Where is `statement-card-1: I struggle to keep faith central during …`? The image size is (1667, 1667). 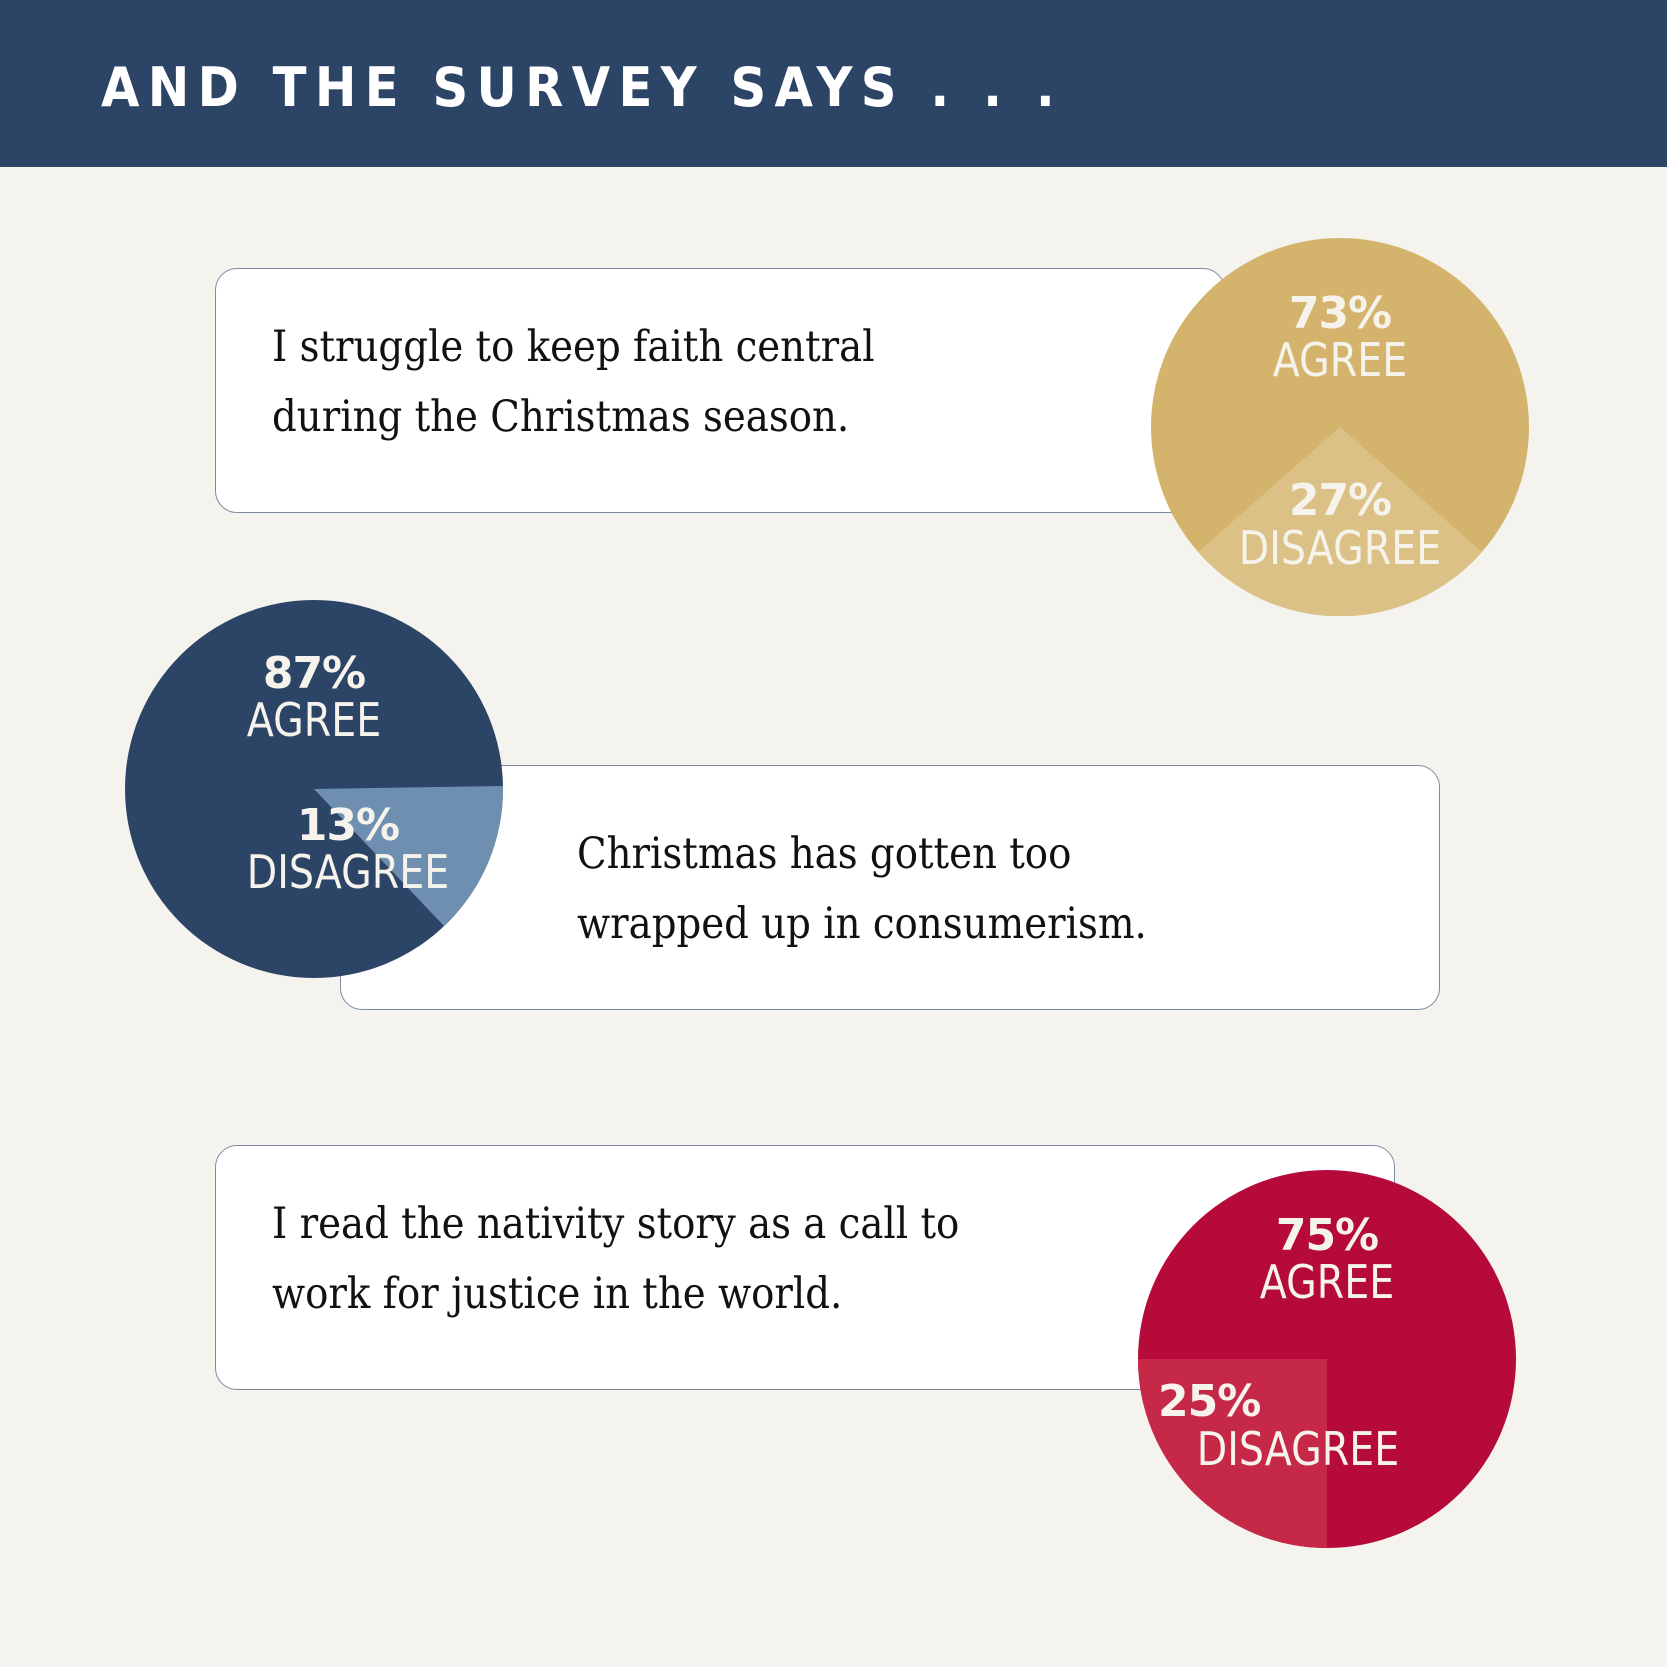
statement-card-1: I struggle to keep faith central during … is located at coordinates (720, 390).